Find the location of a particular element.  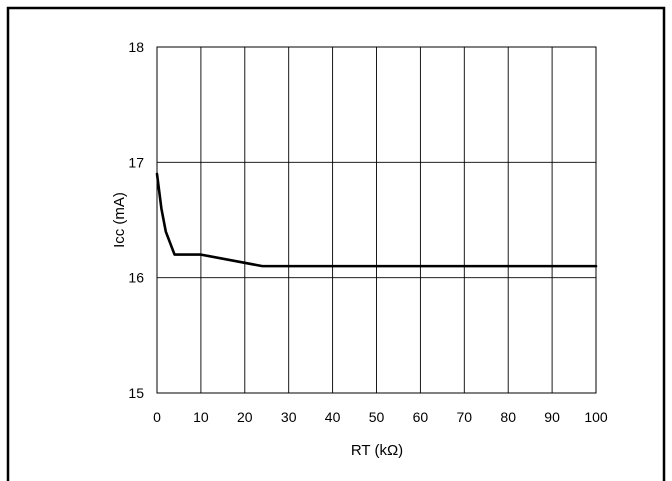

y-tick-label: 16 is located at coordinates (136, 278).